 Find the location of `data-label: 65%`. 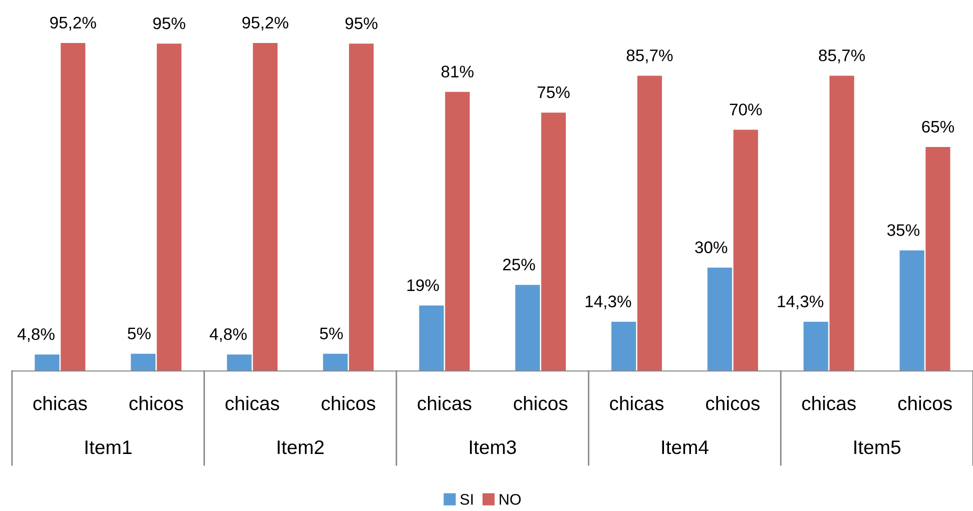

data-label: 65% is located at coordinates (938, 126).